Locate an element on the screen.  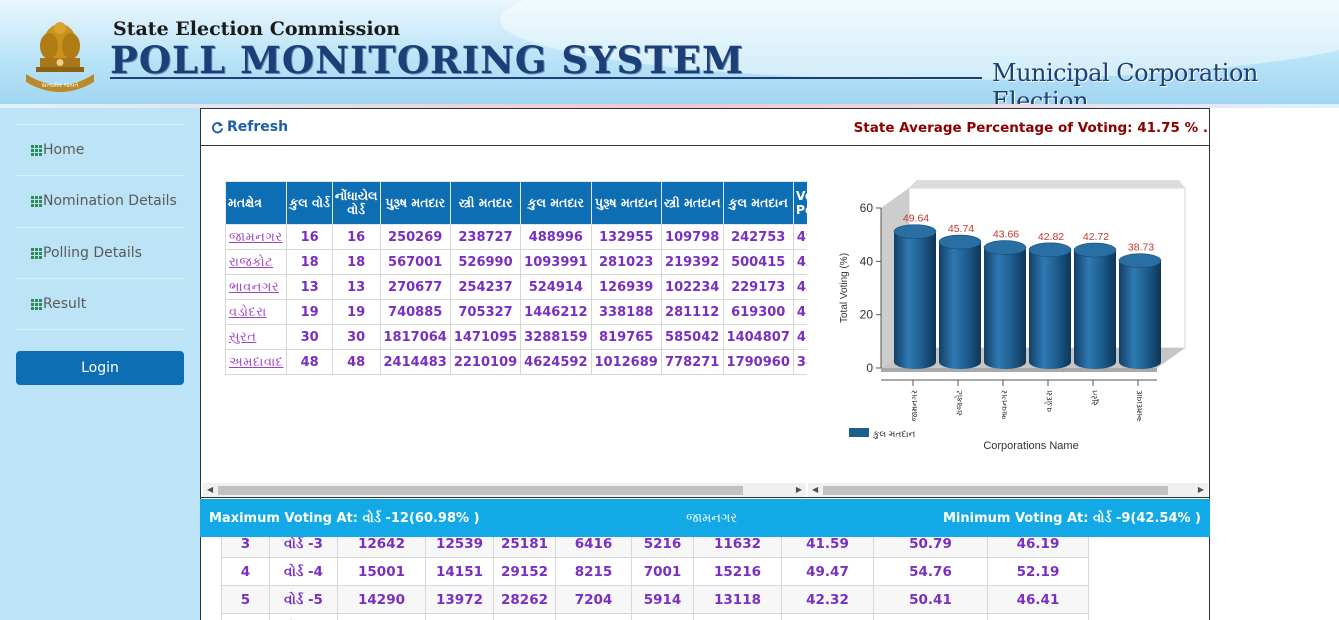
corporation-link: વડોદરા is located at coordinates (256, 312).